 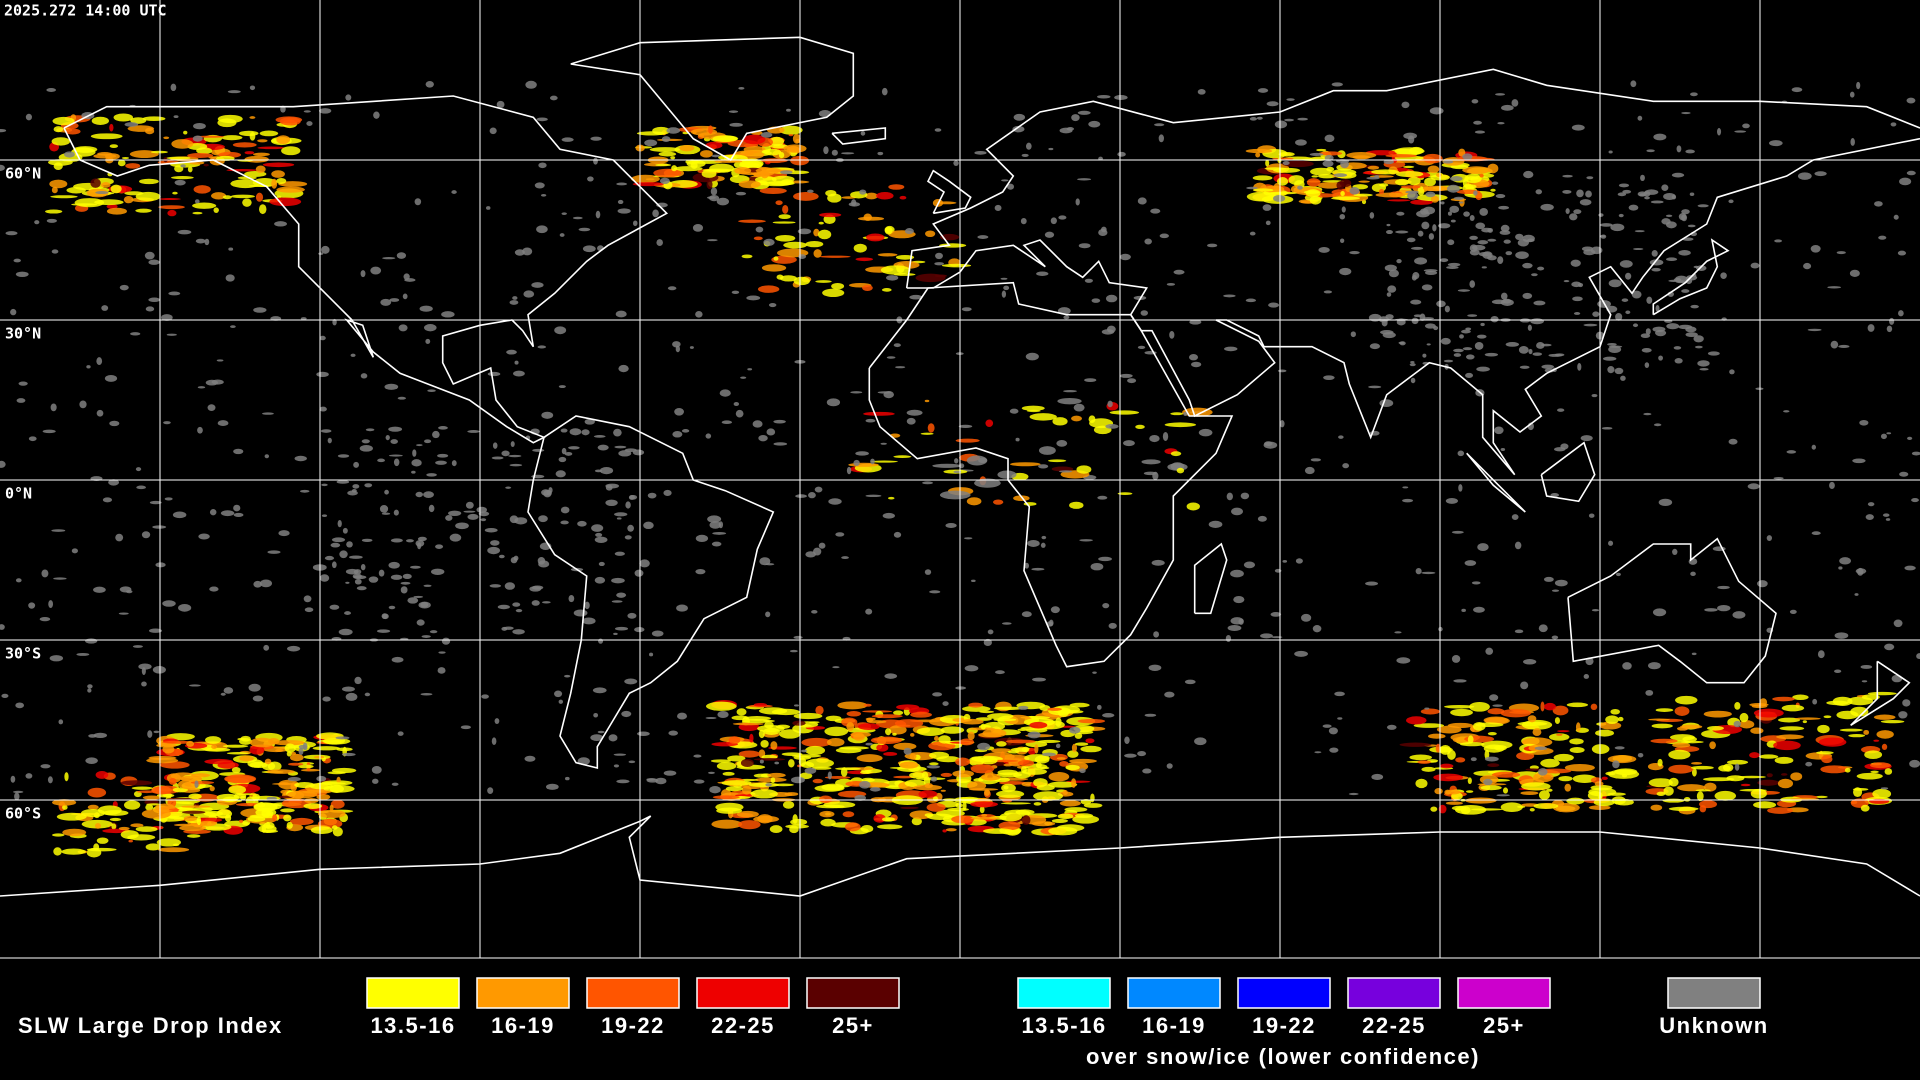 What do you see at coordinates (1210, 578) in the screenshot?
I see `coastline` at bounding box center [1210, 578].